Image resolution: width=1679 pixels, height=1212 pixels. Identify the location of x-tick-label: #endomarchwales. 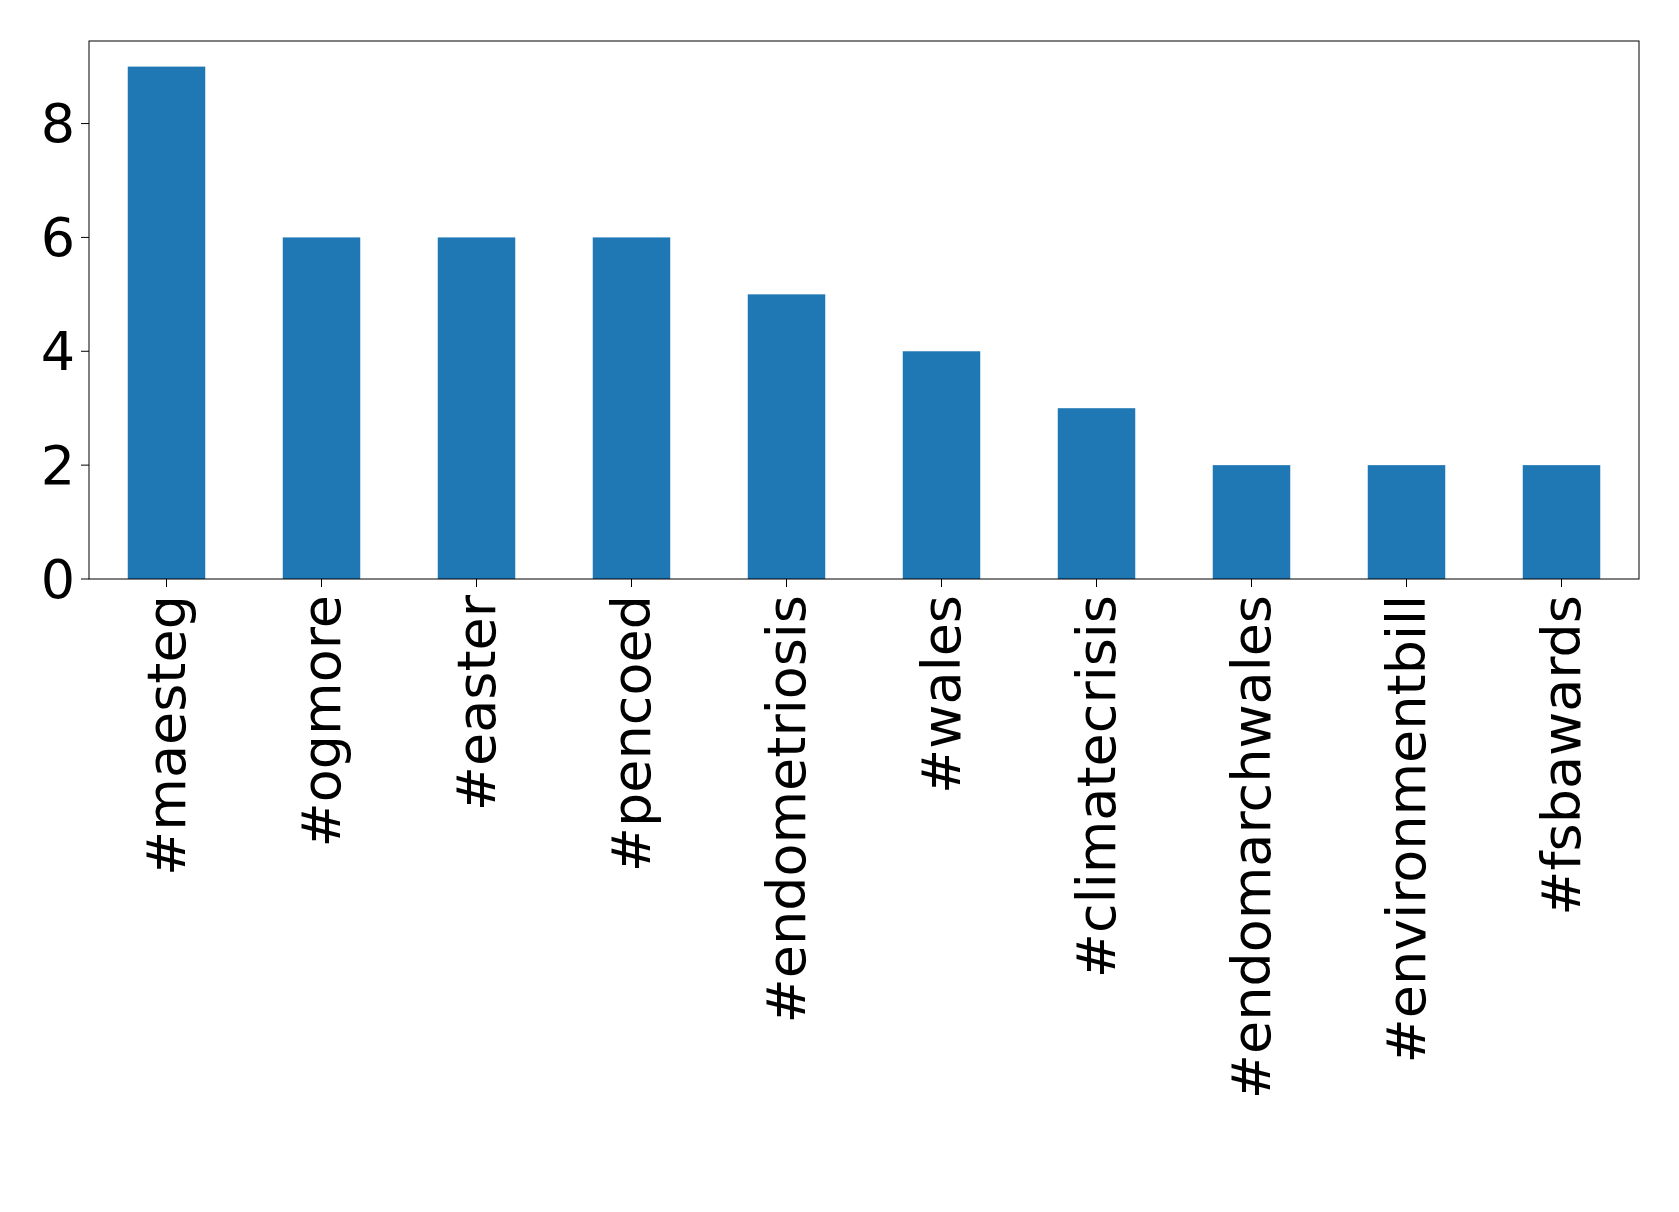
(1252, 847).